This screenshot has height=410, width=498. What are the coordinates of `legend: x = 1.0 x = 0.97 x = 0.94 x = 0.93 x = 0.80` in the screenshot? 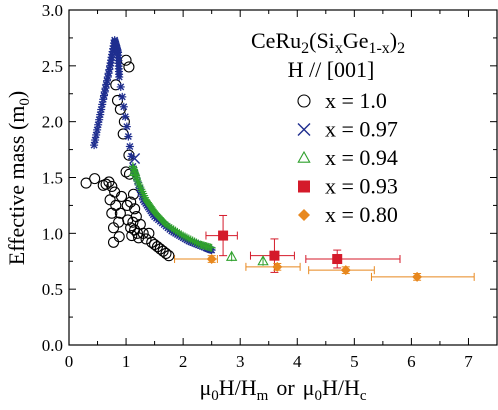 It's located at (347, 157).